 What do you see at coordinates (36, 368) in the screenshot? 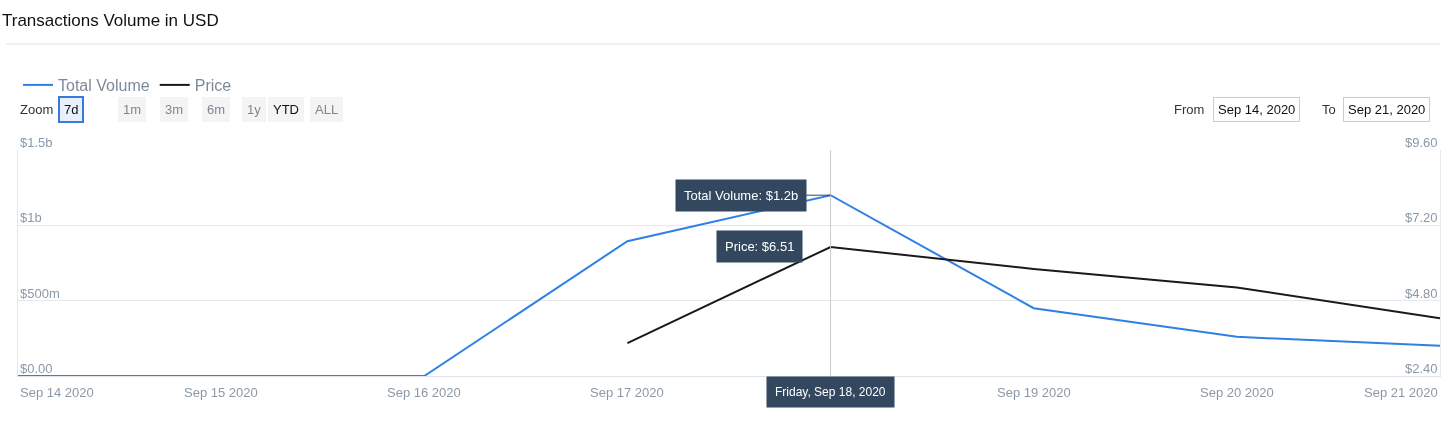
I see `y-tick-label: $0.00` at bounding box center [36, 368].